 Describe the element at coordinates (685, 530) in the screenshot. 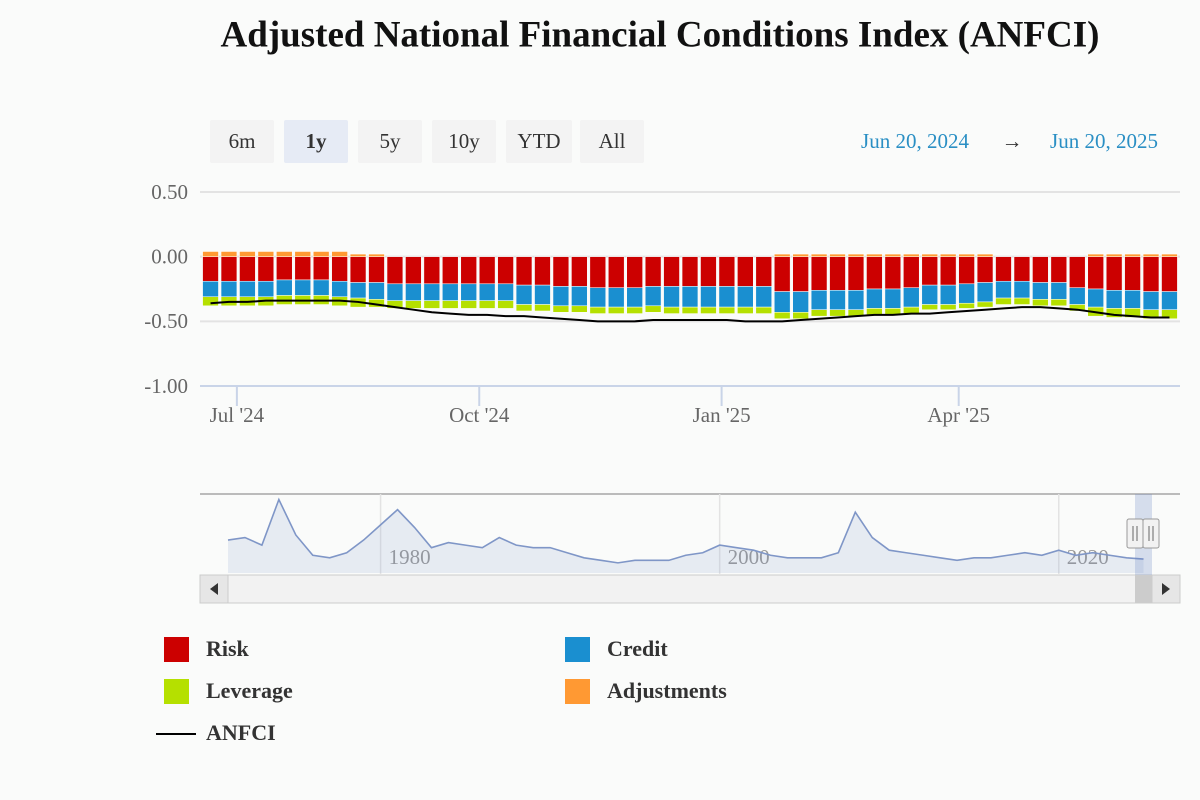

I see `navigator-line` at that location.